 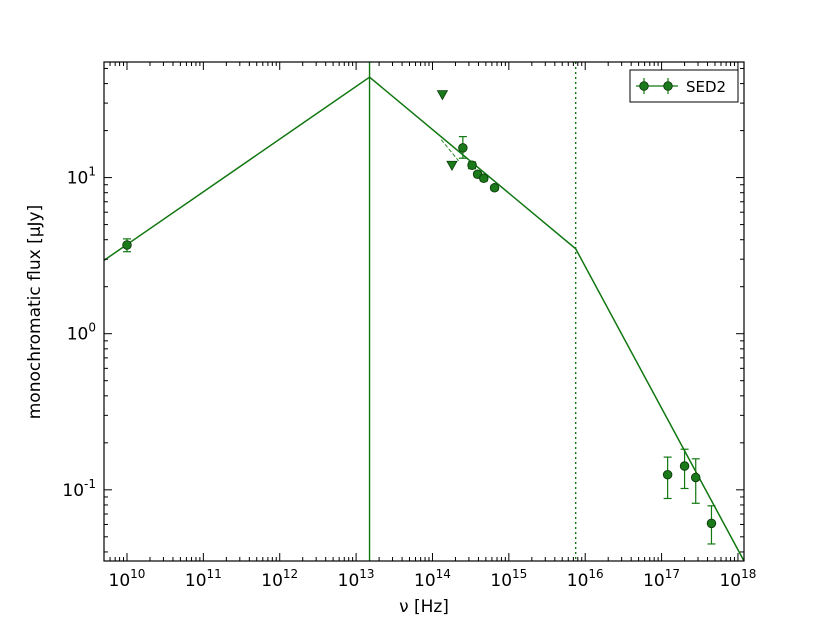 What do you see at coordinates (81, 333) in the screenshot?
I see `y-tick-label: 10⁰` at bounding box center [81, 333].